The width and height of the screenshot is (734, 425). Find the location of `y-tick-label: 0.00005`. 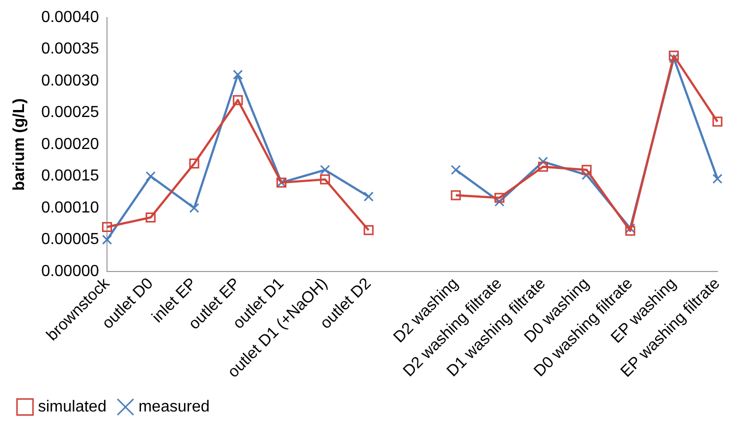

y-tick-label: 0.00005 is located at coordinates (70, 239).